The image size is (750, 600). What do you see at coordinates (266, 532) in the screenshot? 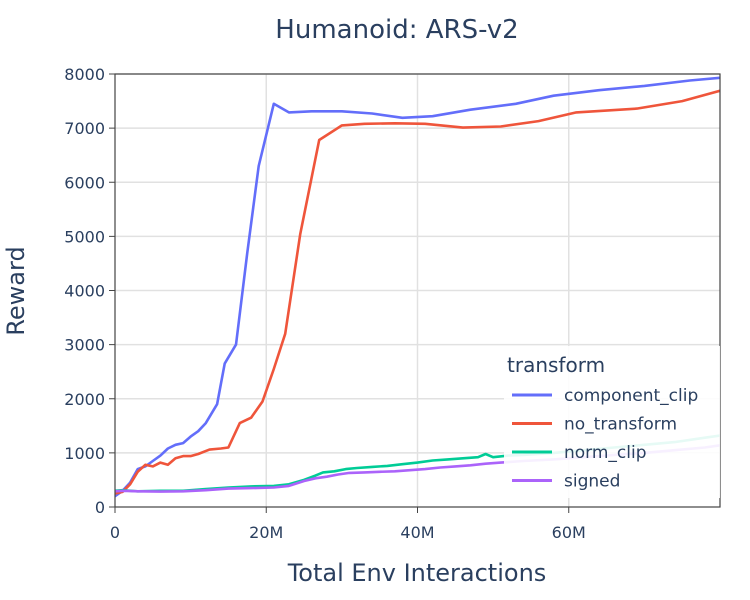
I see `x-tick-label: 20M` at bounding box center [266, 532].